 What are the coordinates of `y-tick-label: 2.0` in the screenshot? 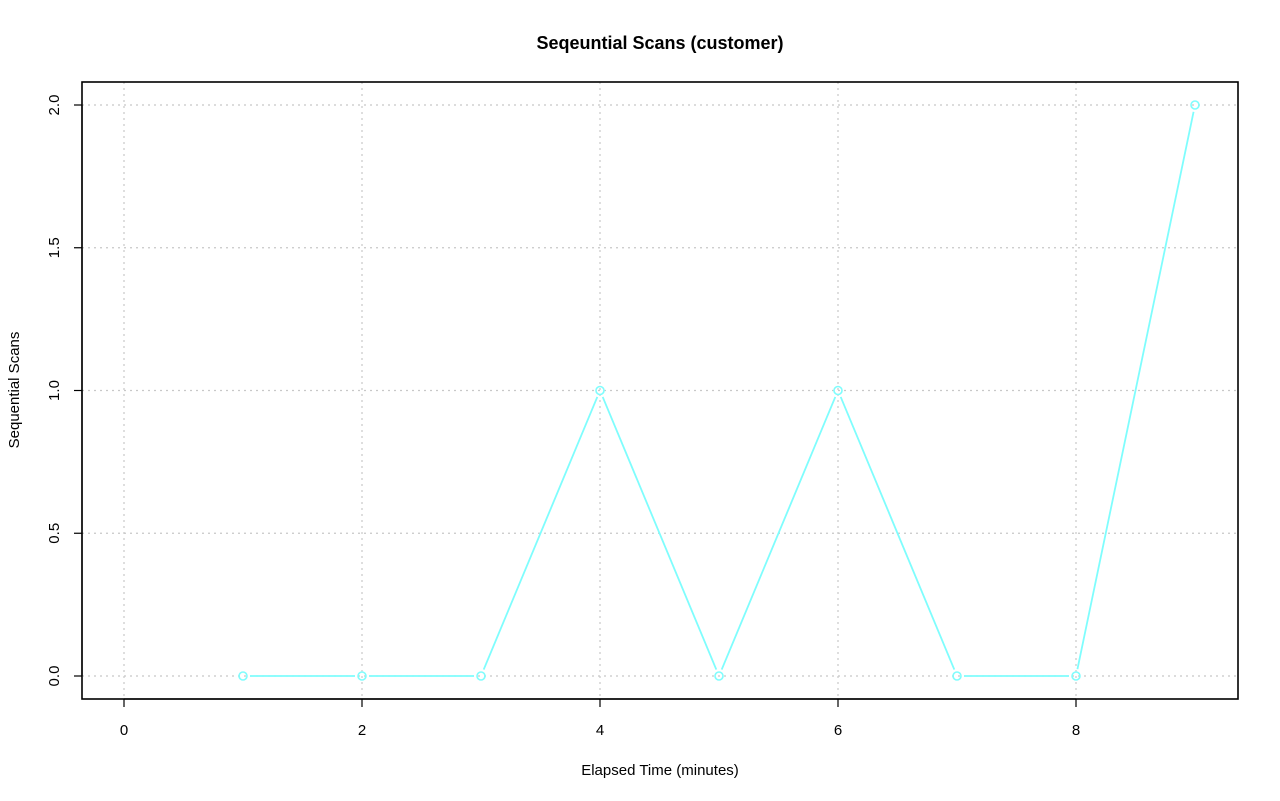 It's located at (54, 105).